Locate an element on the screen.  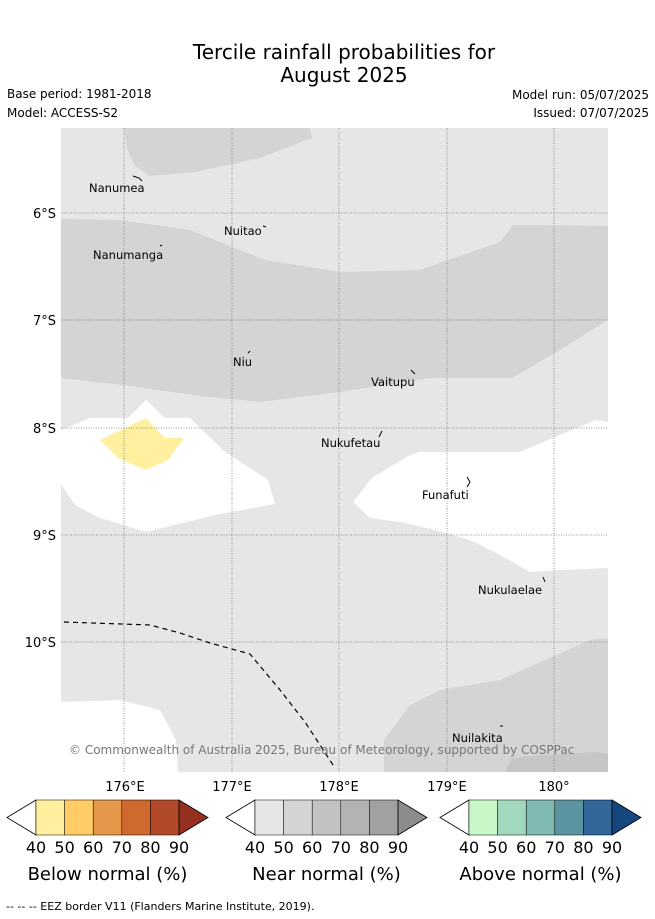
place-label-nuitao: Nuitao is located at coordinates (243, 231).